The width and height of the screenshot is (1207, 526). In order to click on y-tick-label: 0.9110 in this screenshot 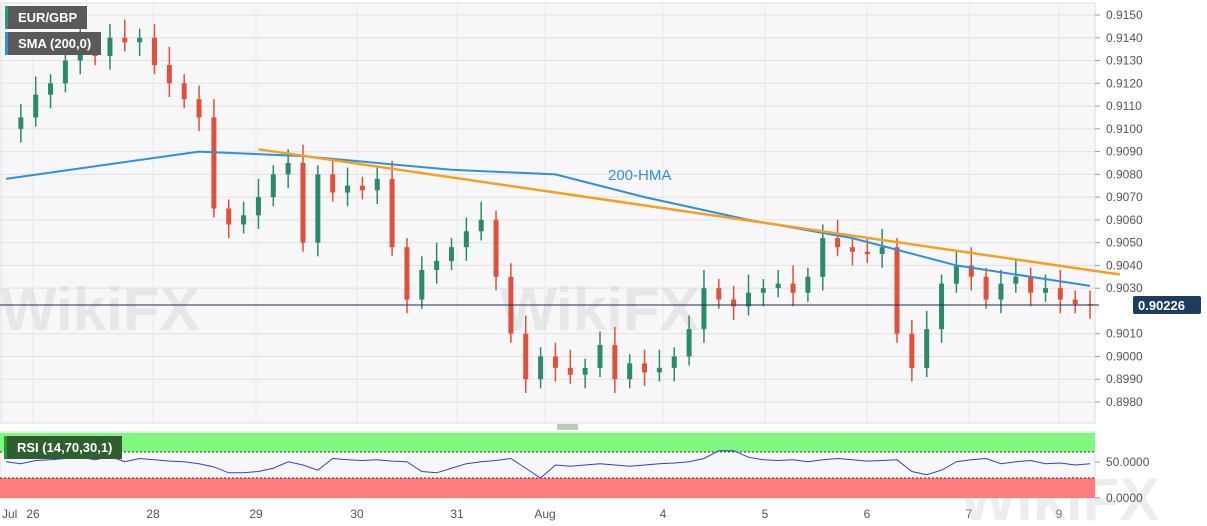, I will do `click(1124, 106)`.